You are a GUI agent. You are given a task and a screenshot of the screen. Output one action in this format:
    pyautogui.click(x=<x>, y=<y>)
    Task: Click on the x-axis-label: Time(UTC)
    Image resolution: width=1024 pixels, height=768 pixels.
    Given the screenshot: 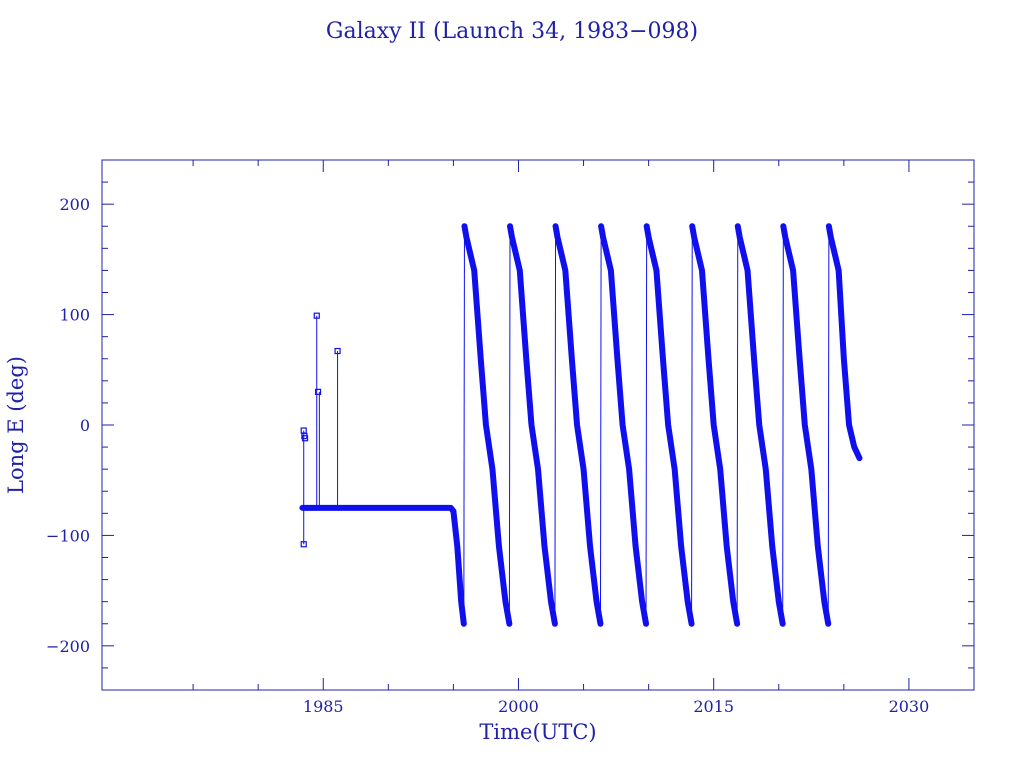 What is the action you would take?
    pyautogui.click(x=537, y=732)
    